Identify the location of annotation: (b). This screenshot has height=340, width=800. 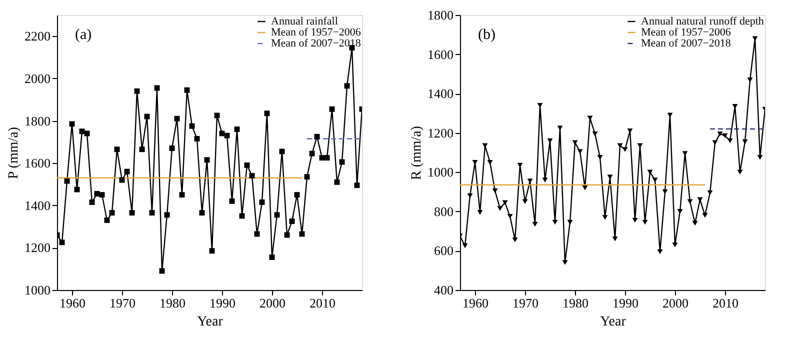
(487, 35).